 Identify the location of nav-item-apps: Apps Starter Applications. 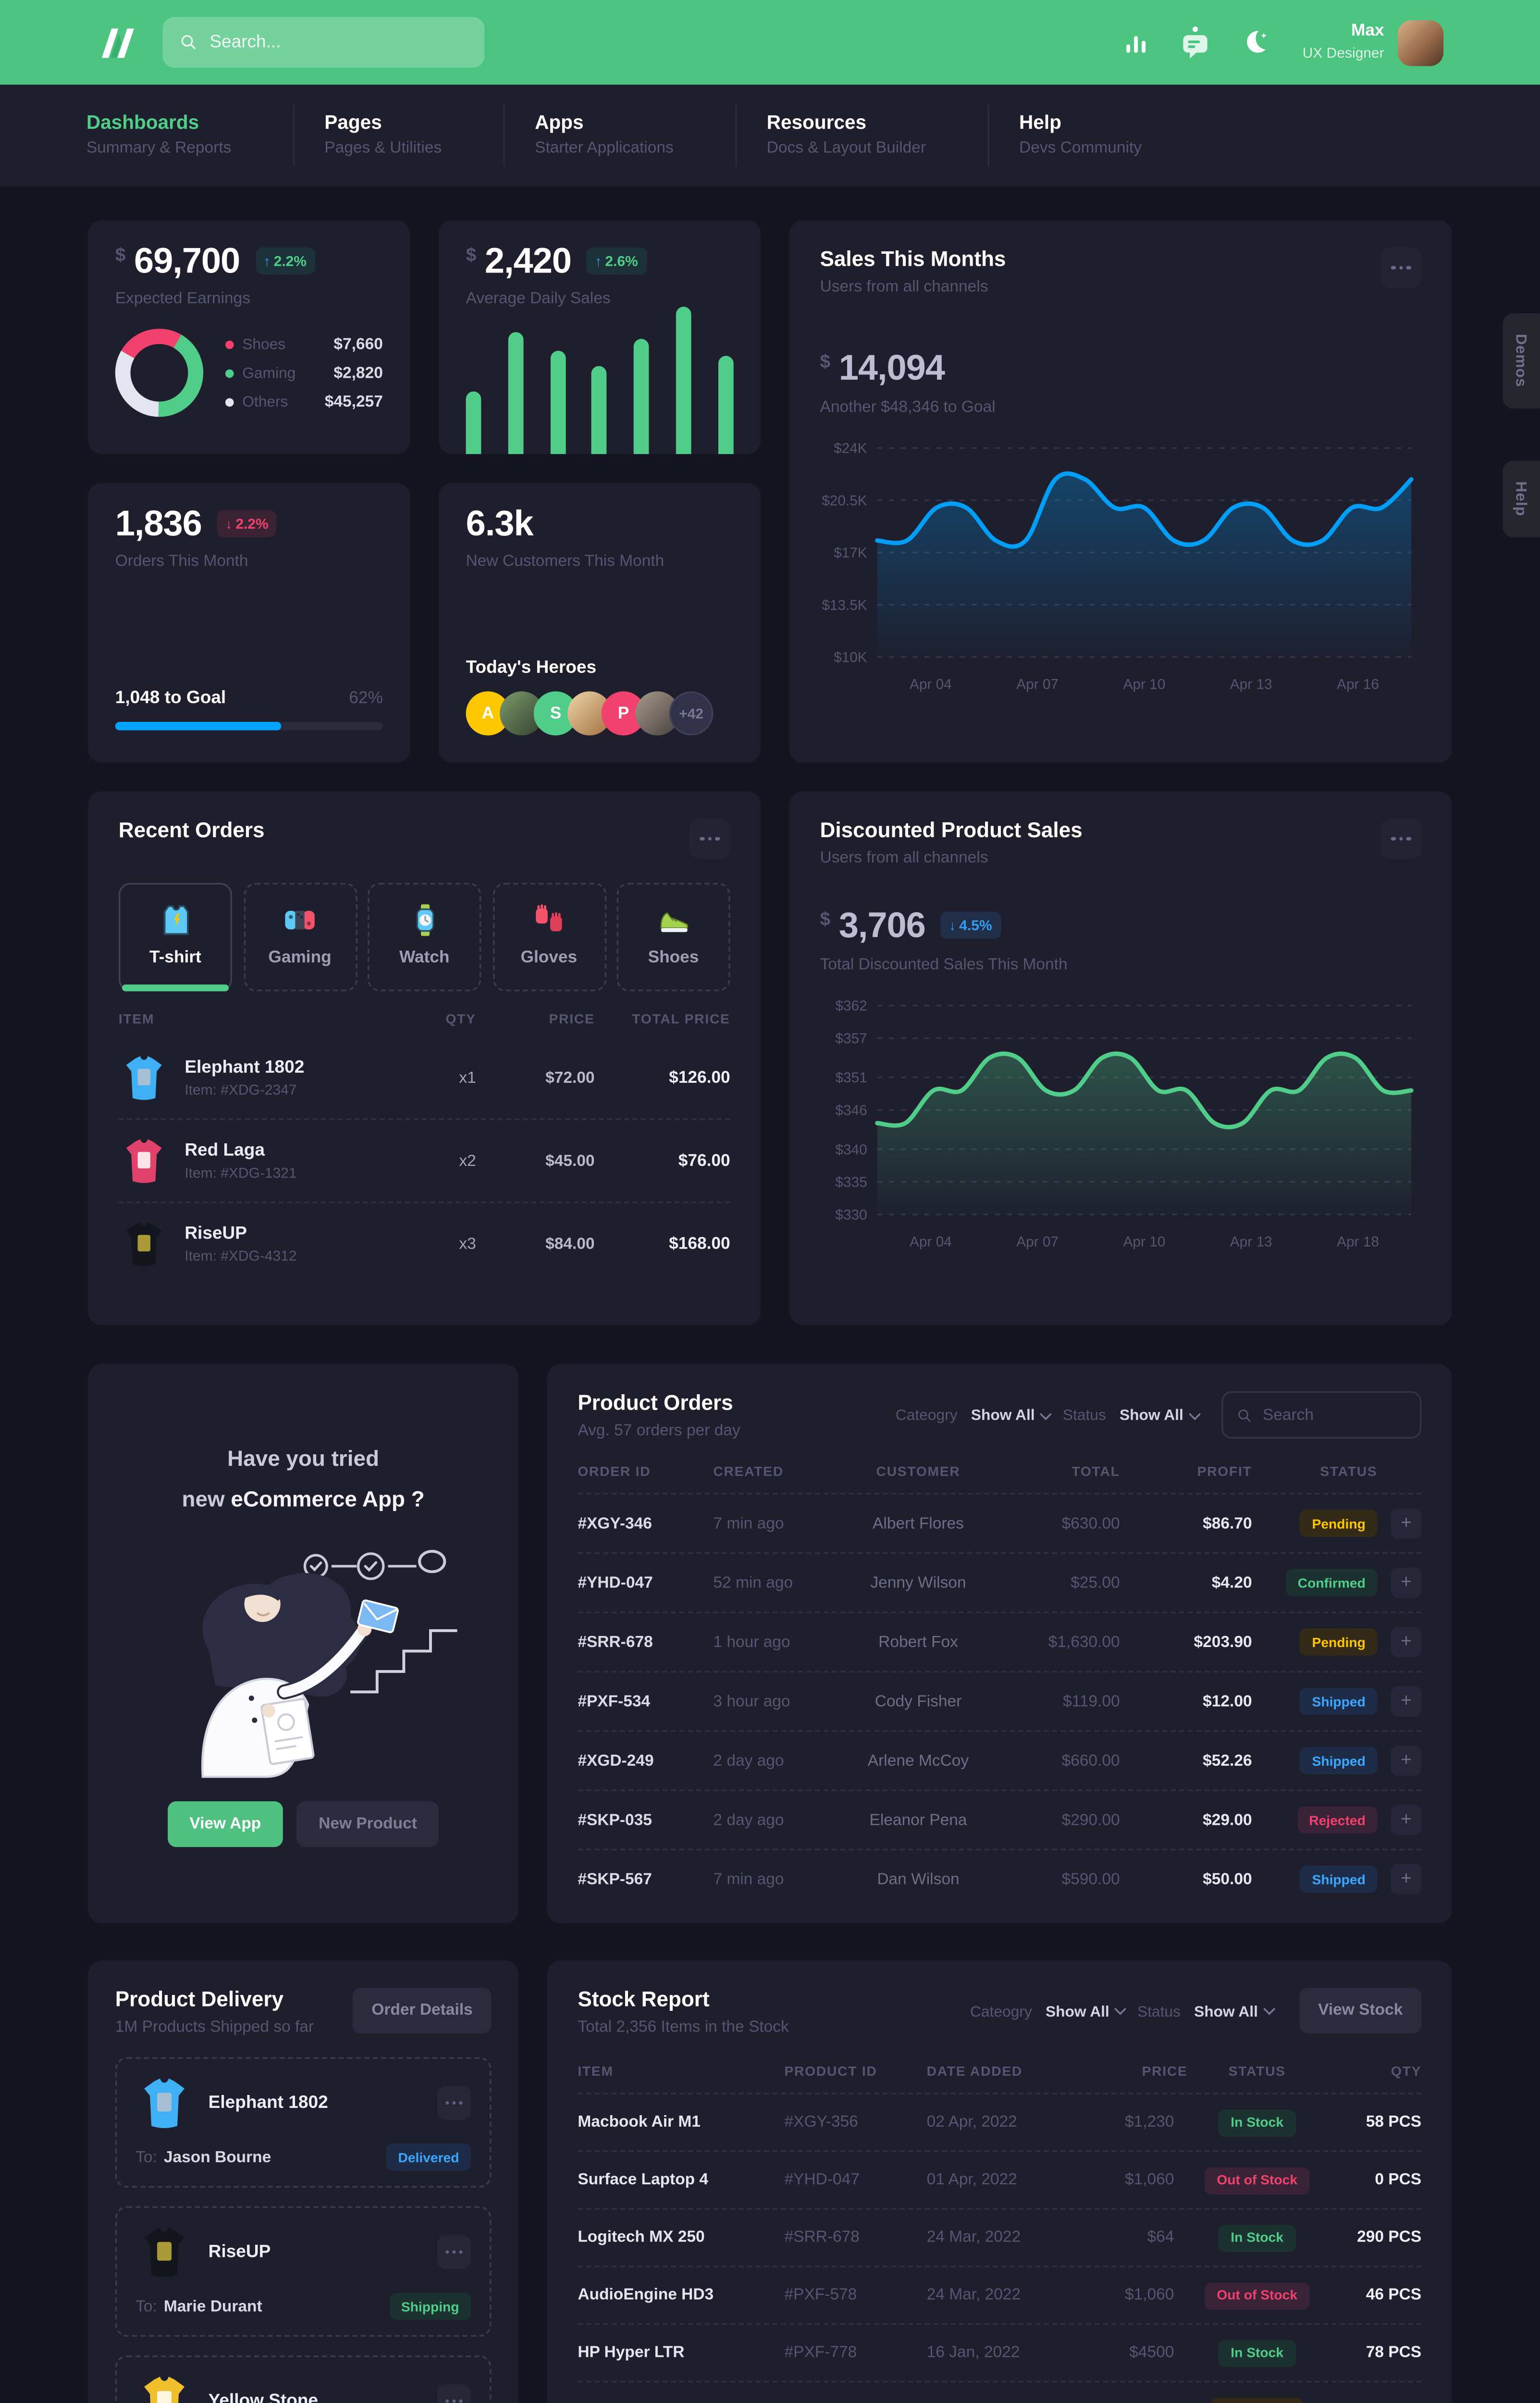
(604, 135).